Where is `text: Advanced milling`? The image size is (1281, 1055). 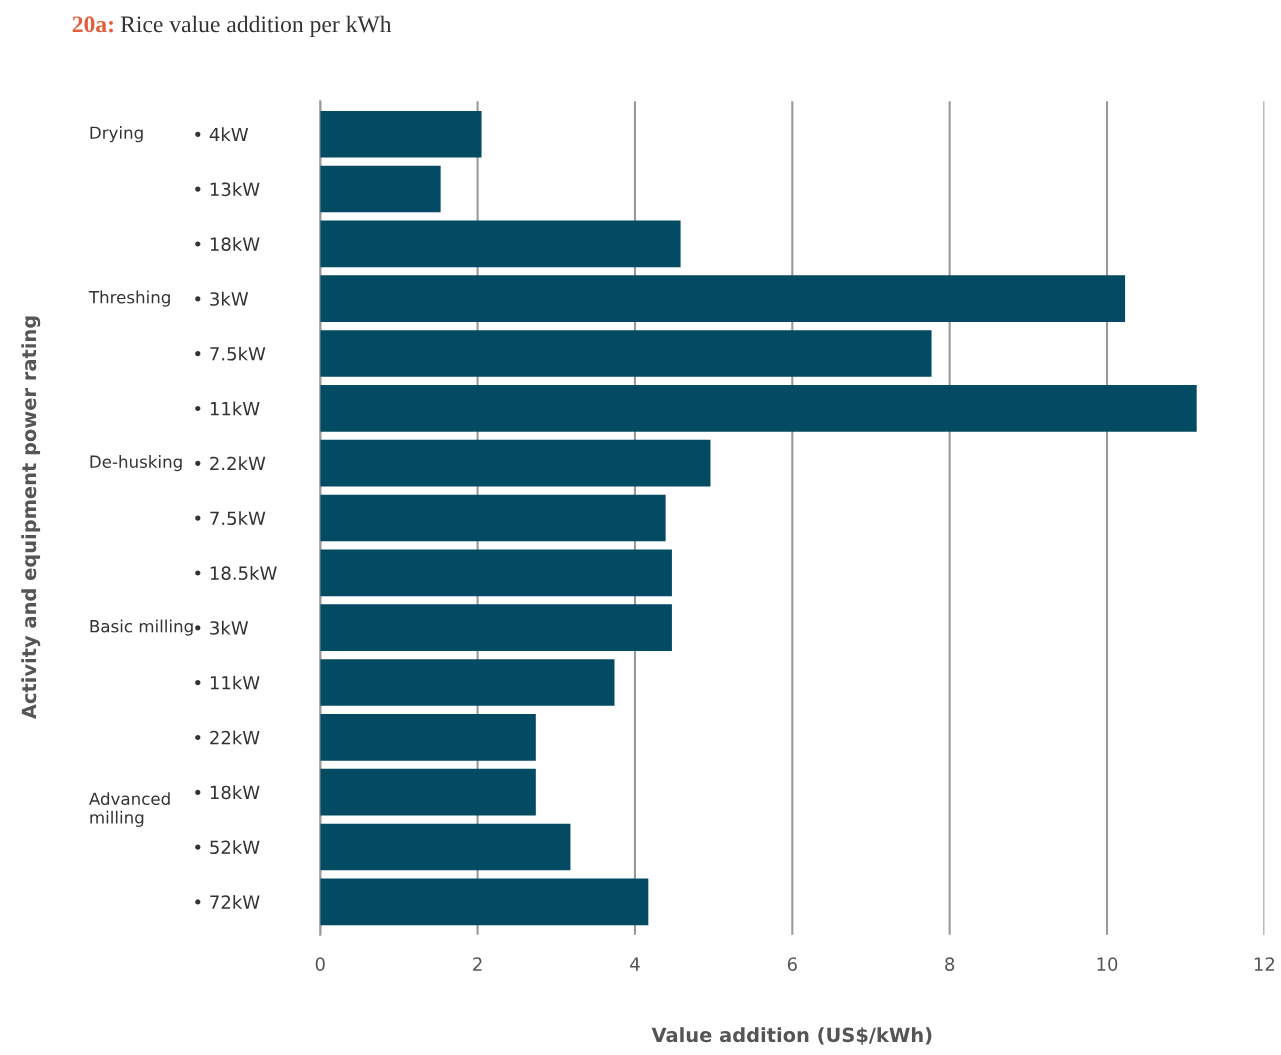
text: Advanced milling is located at coordinates (129, 809).